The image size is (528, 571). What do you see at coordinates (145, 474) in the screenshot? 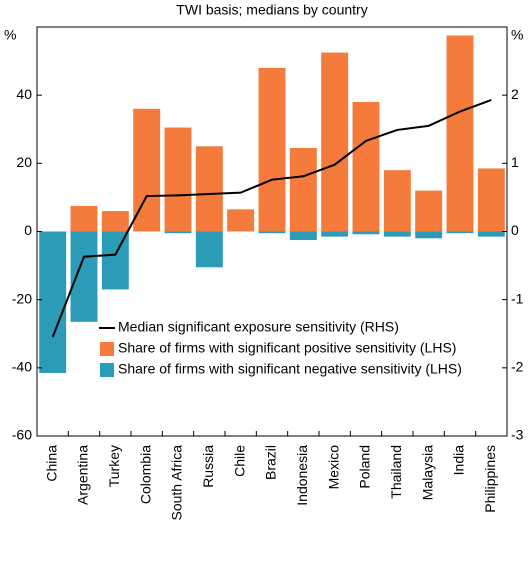
I see `x-tick-label: Colombia` at bounding box center [145, 474].